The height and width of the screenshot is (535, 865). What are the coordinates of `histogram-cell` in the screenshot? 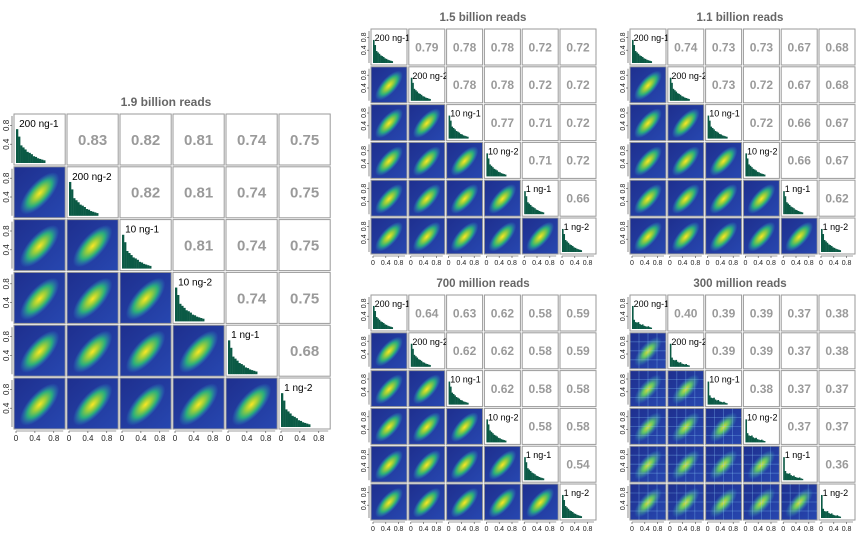 It's located at (304, 403).